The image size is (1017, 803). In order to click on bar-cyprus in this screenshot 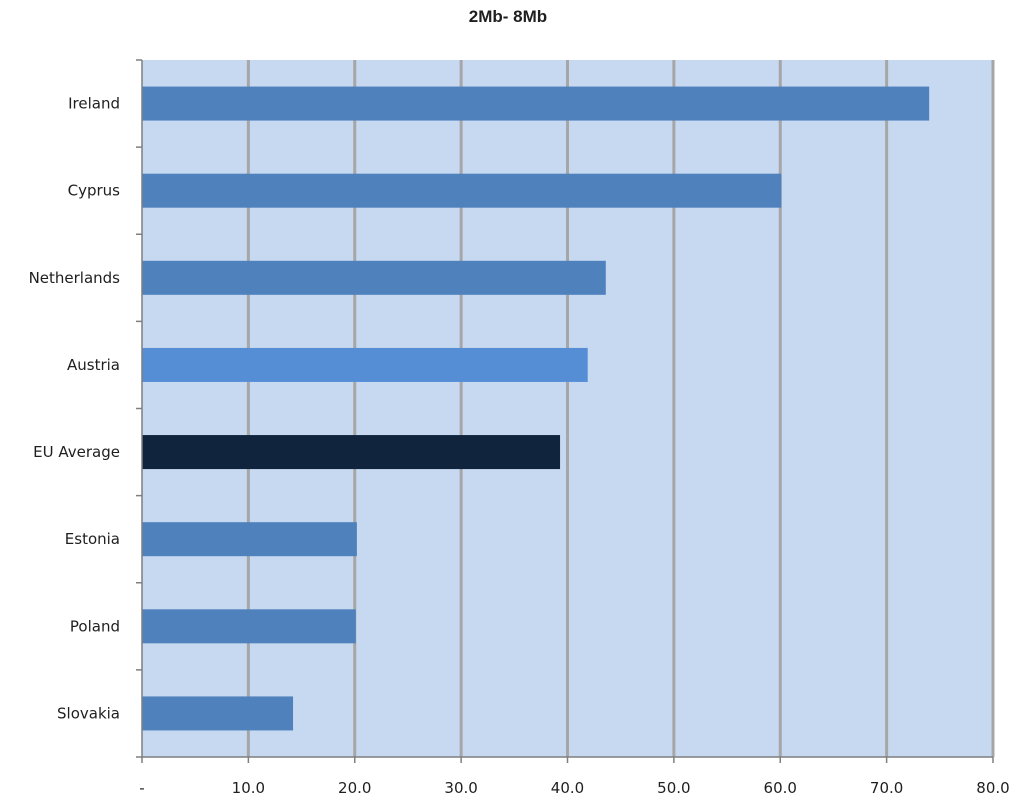, I will do `click(462, 190)`.